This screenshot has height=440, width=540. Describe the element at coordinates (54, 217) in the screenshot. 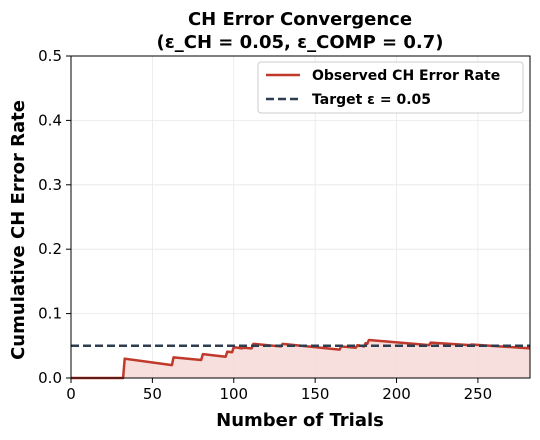

I see `y-axis-ticks: 0.0 0.1 0.2 0.3 0.4 0.5` at that location.